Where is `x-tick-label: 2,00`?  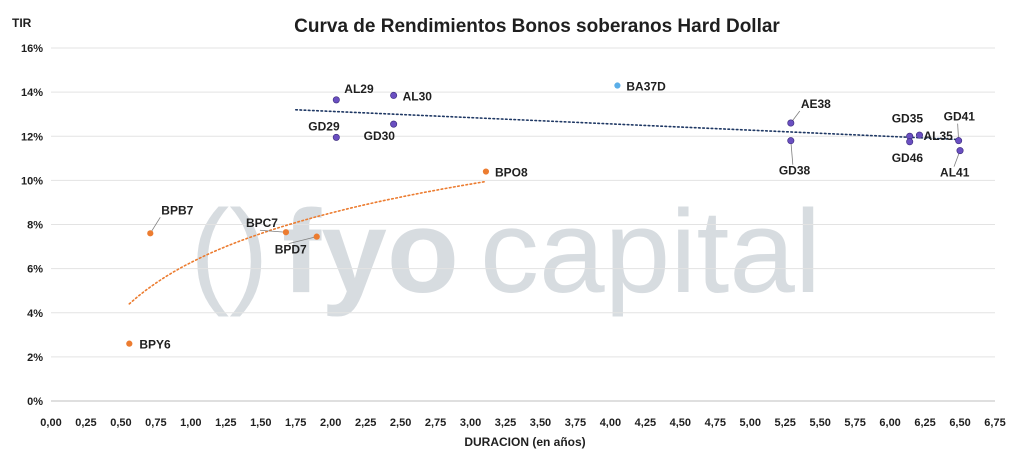 x-tick-label: 2,00 is located at coordinates (330, 423).